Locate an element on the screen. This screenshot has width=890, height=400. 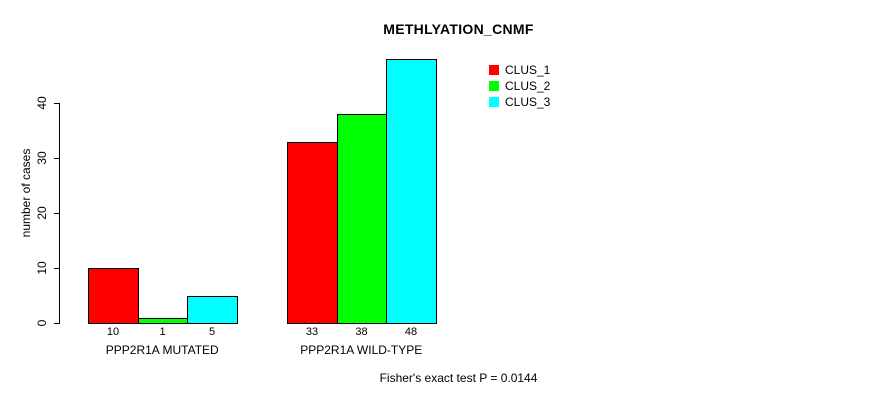
legend: CLUS_1 CLUS_2 CLUS_3 is located at coordinates (519, 86).